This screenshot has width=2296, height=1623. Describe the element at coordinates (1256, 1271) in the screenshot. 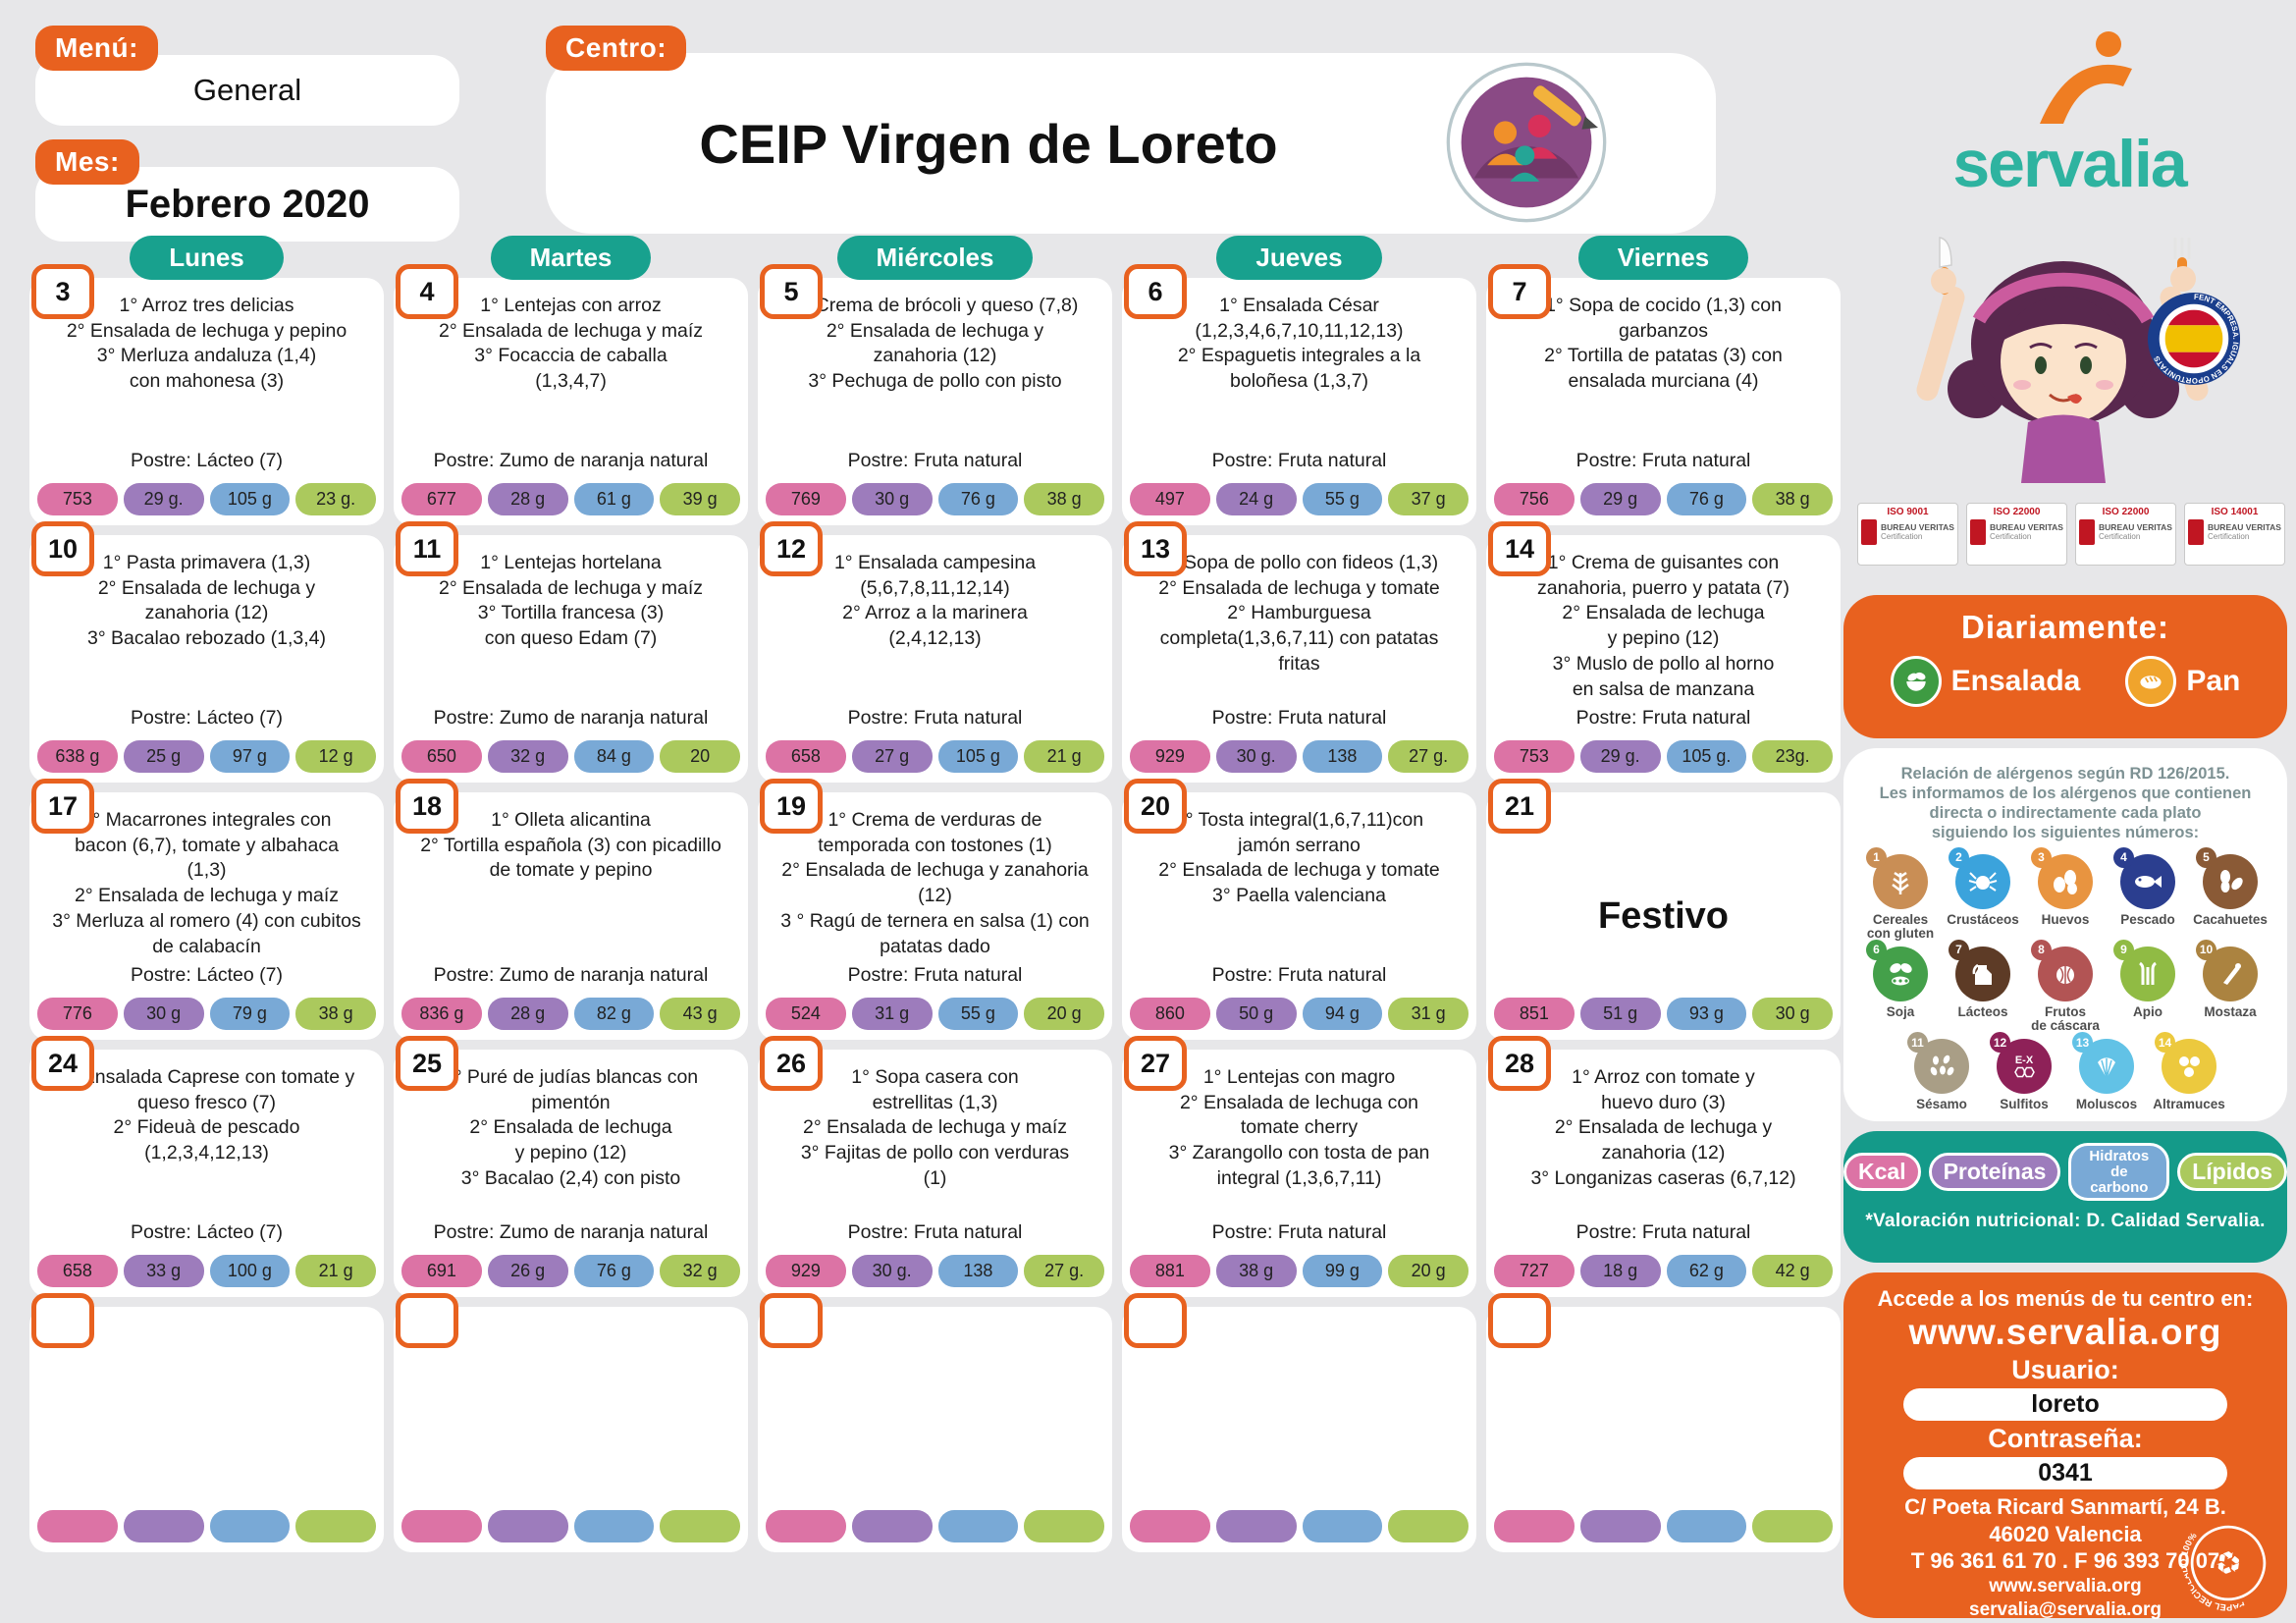

I see `proteinas-chip: 38 g` at that location.